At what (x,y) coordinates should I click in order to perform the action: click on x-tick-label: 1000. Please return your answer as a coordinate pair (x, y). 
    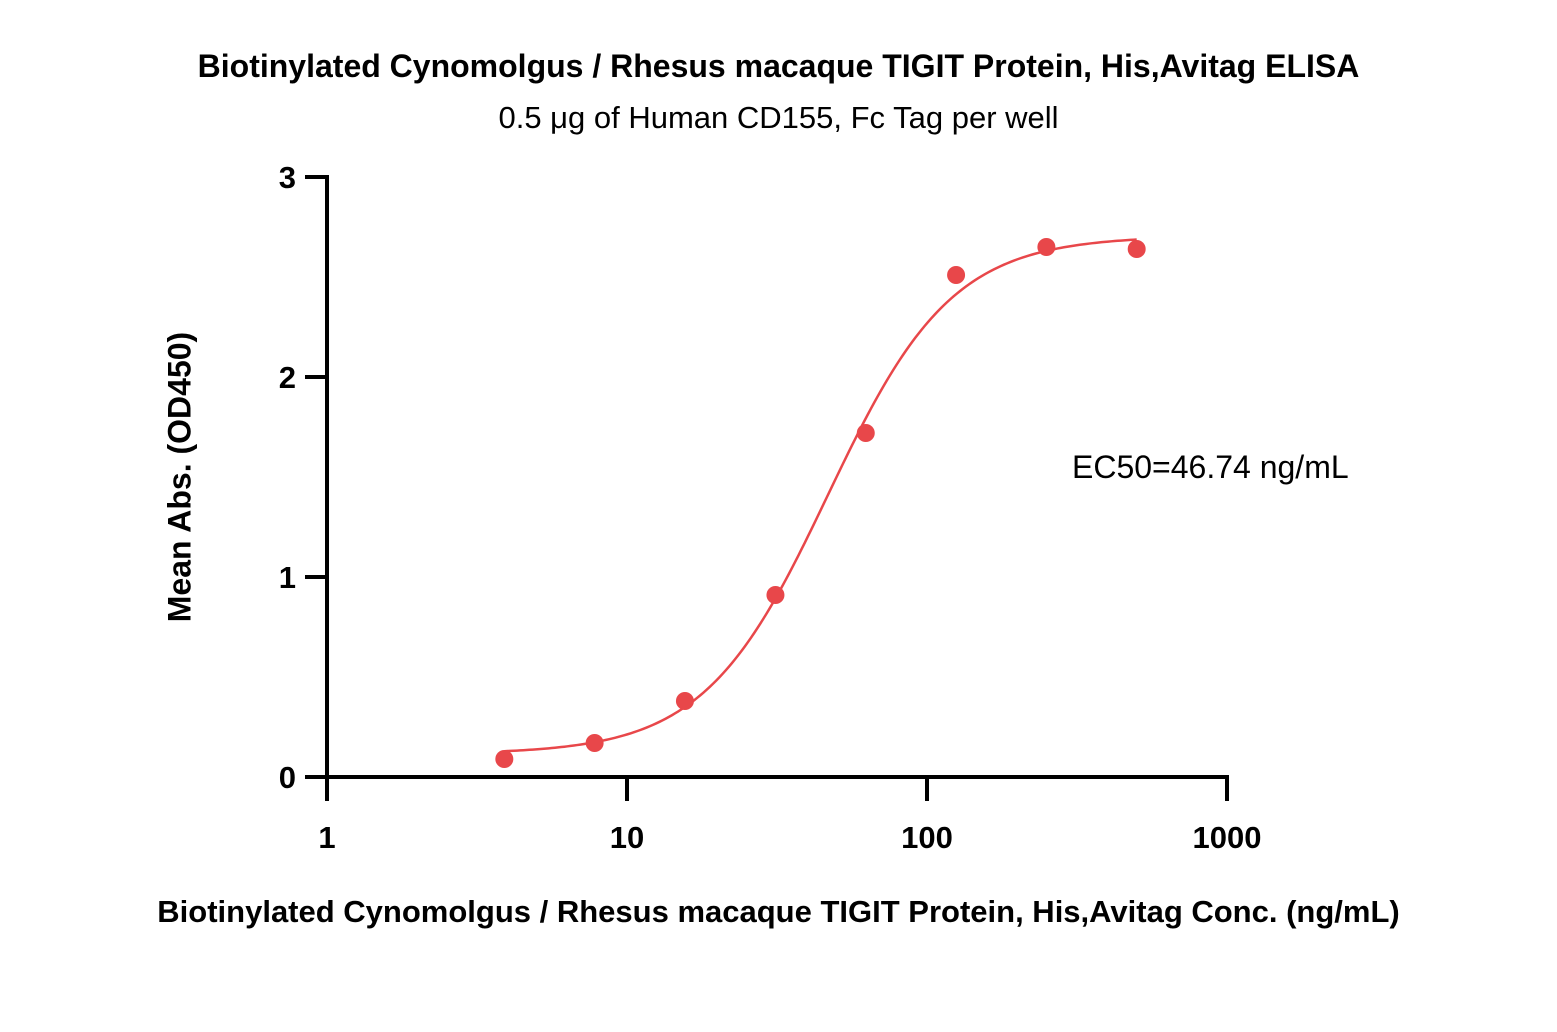
    Looking at the image, I should click on (1227, 837).